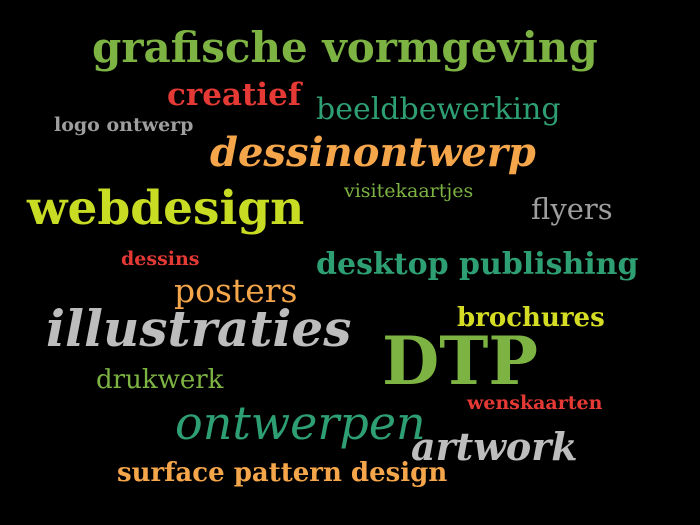 This screenshot has width=700, height=525. Describe the element at coordinates (160, 259) in the screenshot. I see `word-dessins: dessins` at that location.